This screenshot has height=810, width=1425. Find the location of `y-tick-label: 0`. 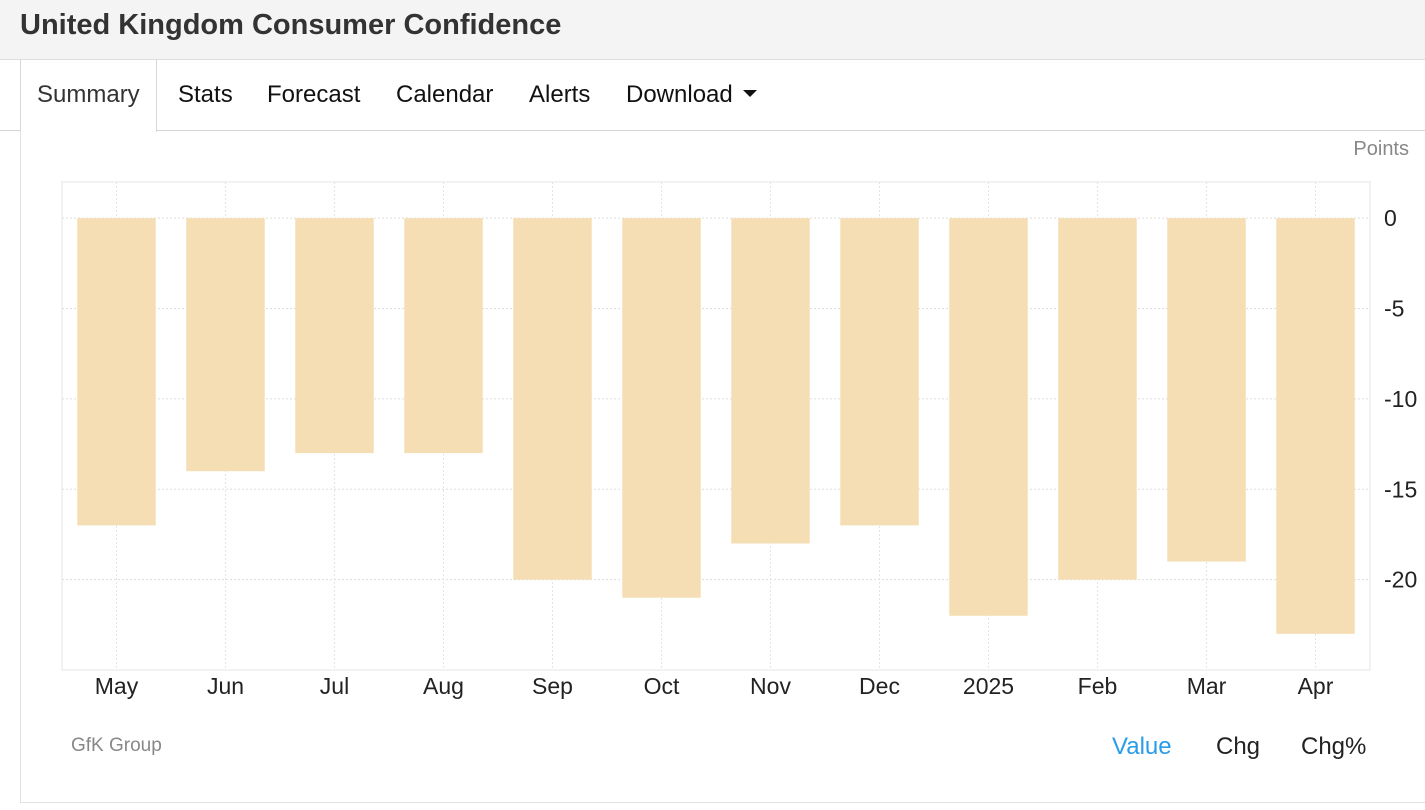

y-tick-label: 0 is located at coordinates (1390, 218).